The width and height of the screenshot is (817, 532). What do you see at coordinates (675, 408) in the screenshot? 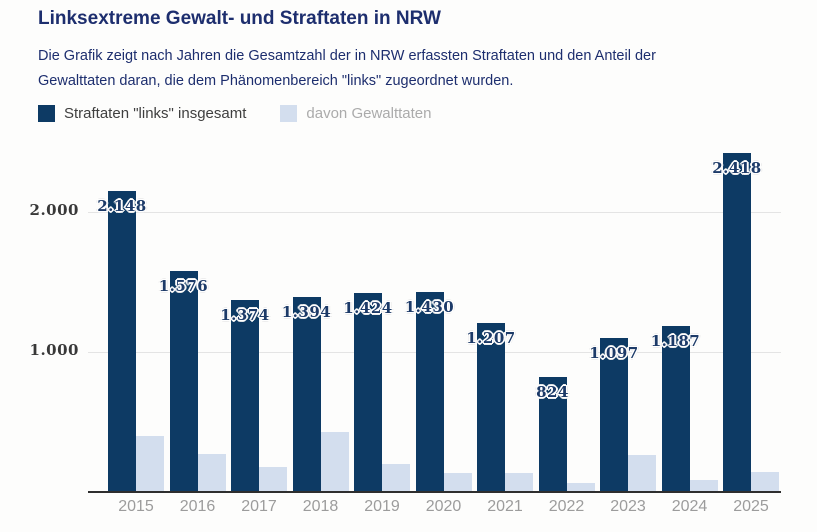
I see `bar-straftaten-2024` at bounding box center [675, 408].